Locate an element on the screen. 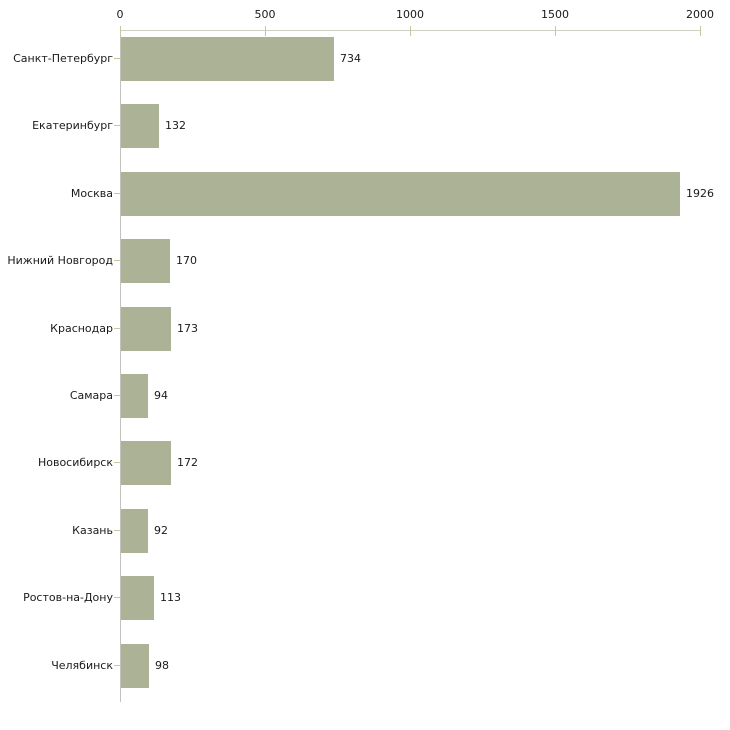  value-label: 113 is located at coordinates (170, 597).